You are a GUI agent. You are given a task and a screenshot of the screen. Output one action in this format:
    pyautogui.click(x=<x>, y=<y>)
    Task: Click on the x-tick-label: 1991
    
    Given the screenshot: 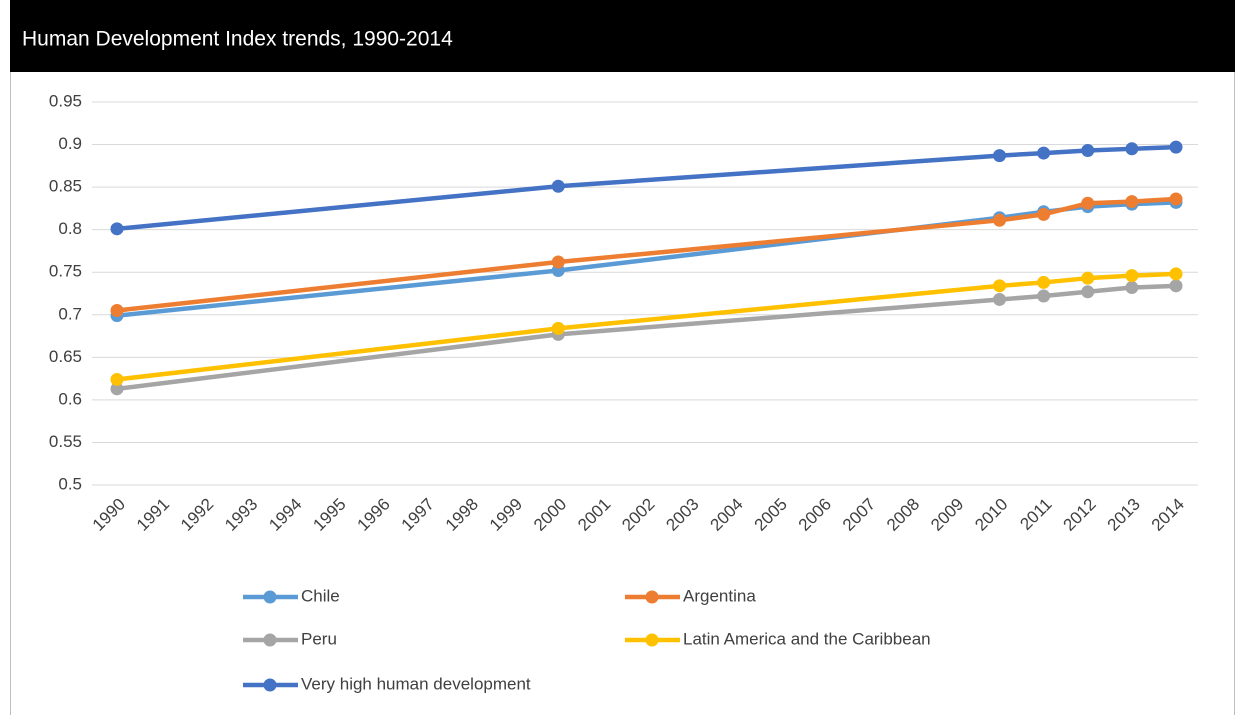 What is the action you would take?
    pyautogui.click(x=153, y=515)
    